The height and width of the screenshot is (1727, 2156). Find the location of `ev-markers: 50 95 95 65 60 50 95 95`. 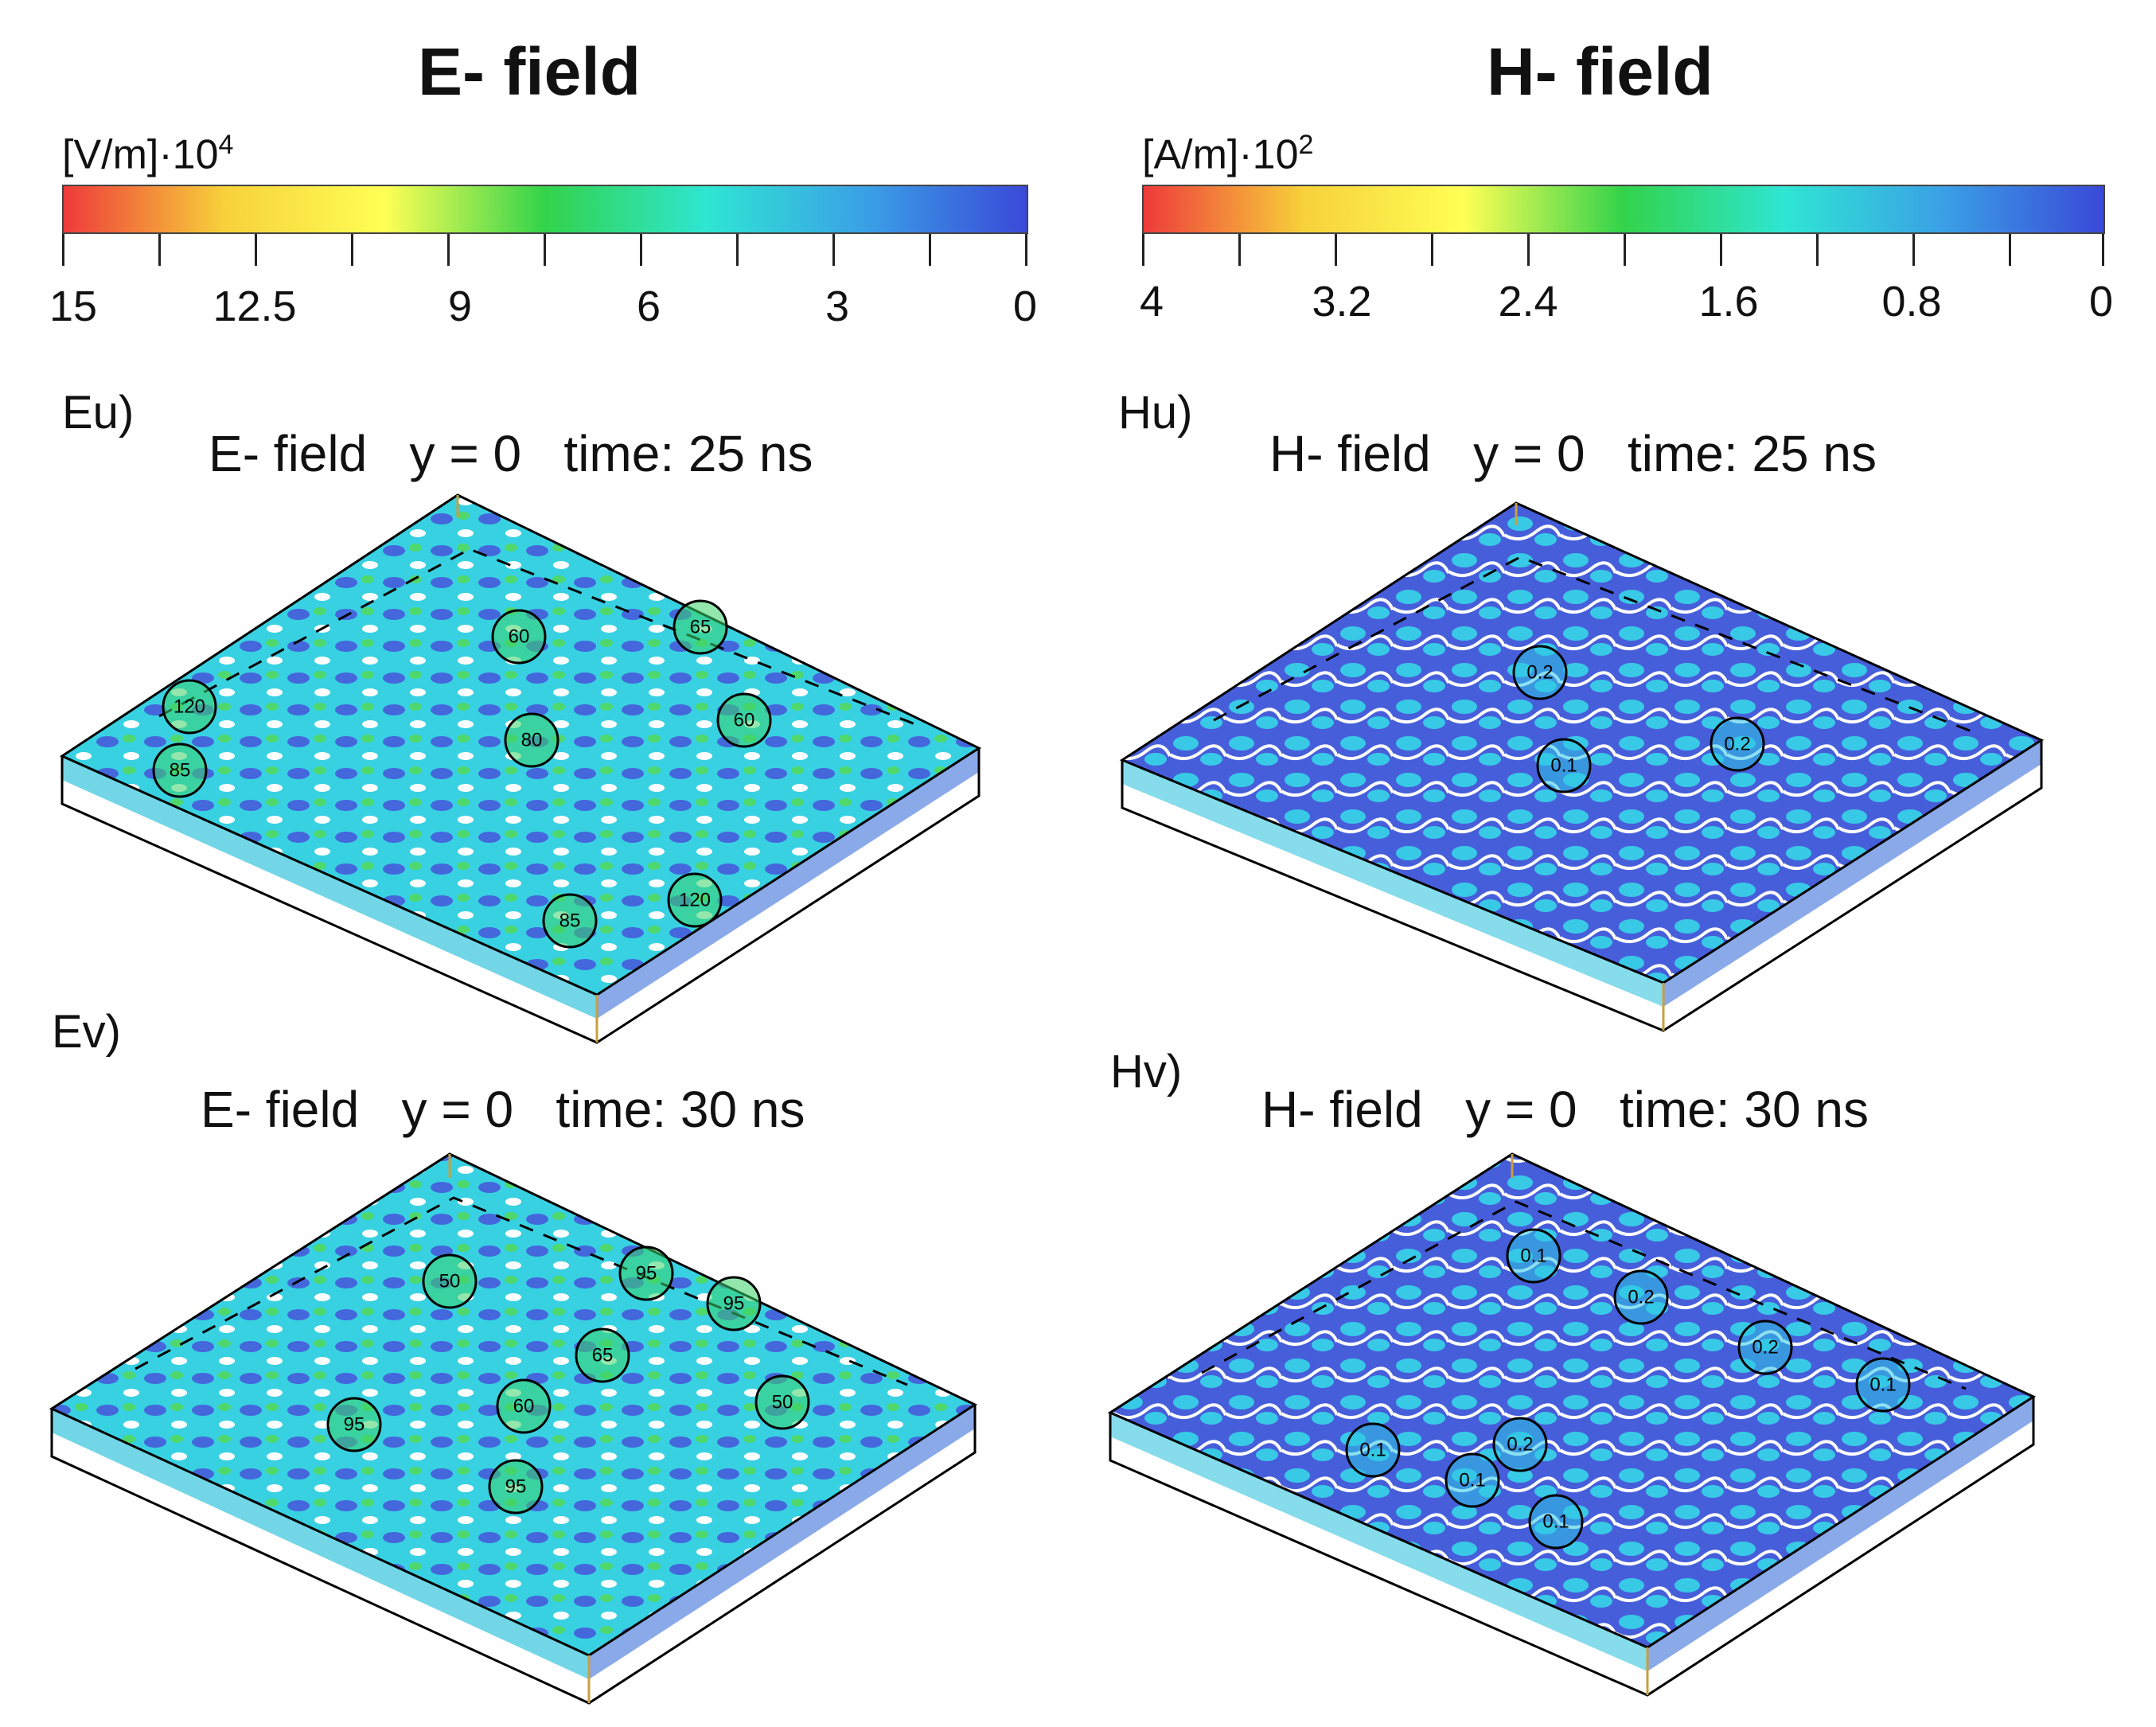

ev-markers: 50 95 95 65 60 50 95 95 is located at coordinates (568, 1380).